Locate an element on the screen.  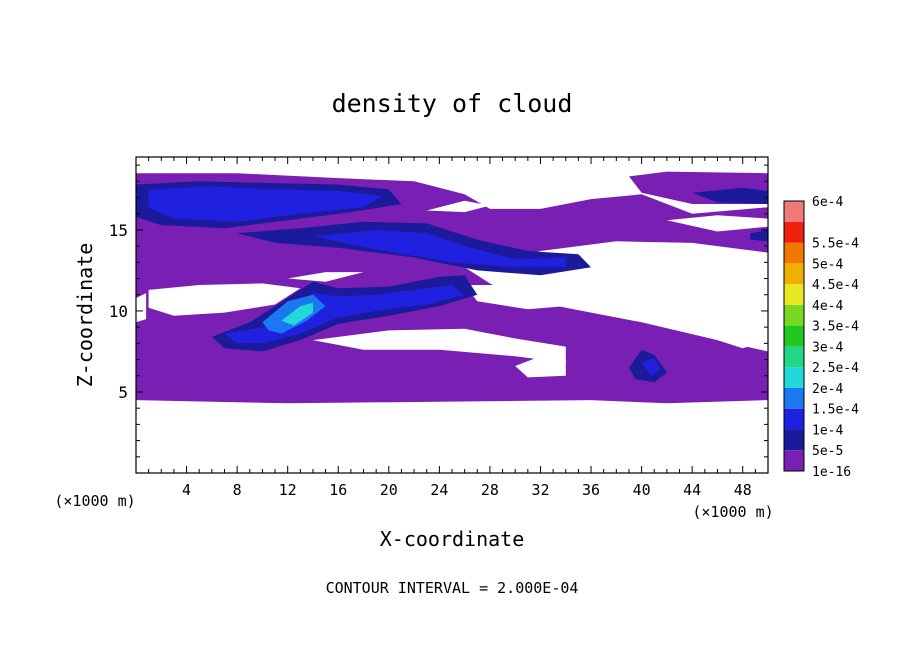
x-unit-right: (×1000 m) is located at coordinates (732, 512).